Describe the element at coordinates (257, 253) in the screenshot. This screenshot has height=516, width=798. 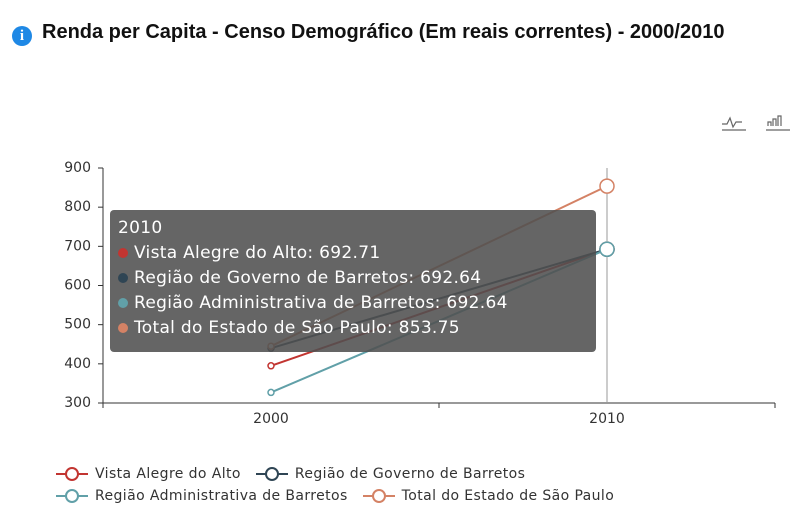
I see `tooltip-text: Vista Alegre do Alto: 692.71` at that location.